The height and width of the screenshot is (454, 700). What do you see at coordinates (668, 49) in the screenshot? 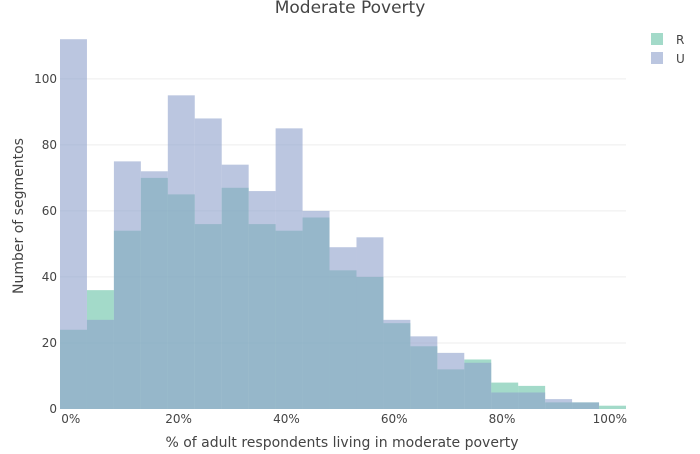
I see `legend: RU` at bounding box center [668, 49].